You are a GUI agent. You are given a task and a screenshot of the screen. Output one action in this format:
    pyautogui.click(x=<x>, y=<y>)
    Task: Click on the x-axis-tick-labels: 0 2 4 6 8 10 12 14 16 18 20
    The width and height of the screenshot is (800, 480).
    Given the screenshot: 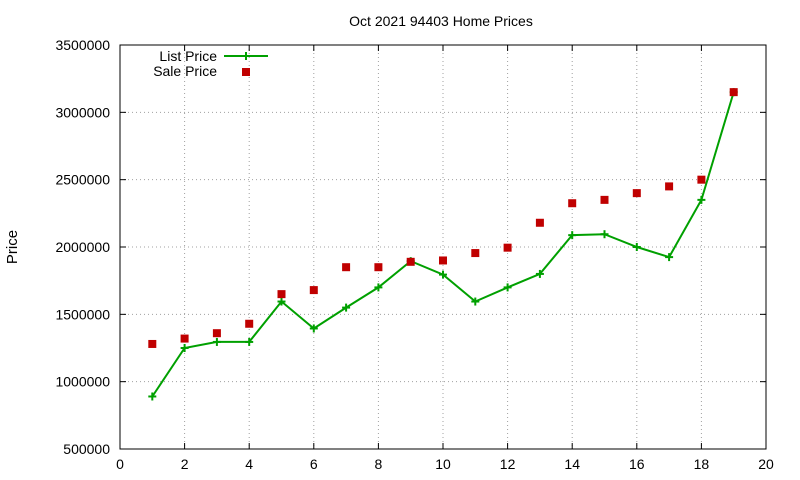 What is the action you would take?
    pyautogui.click(x=445, y=464)
    